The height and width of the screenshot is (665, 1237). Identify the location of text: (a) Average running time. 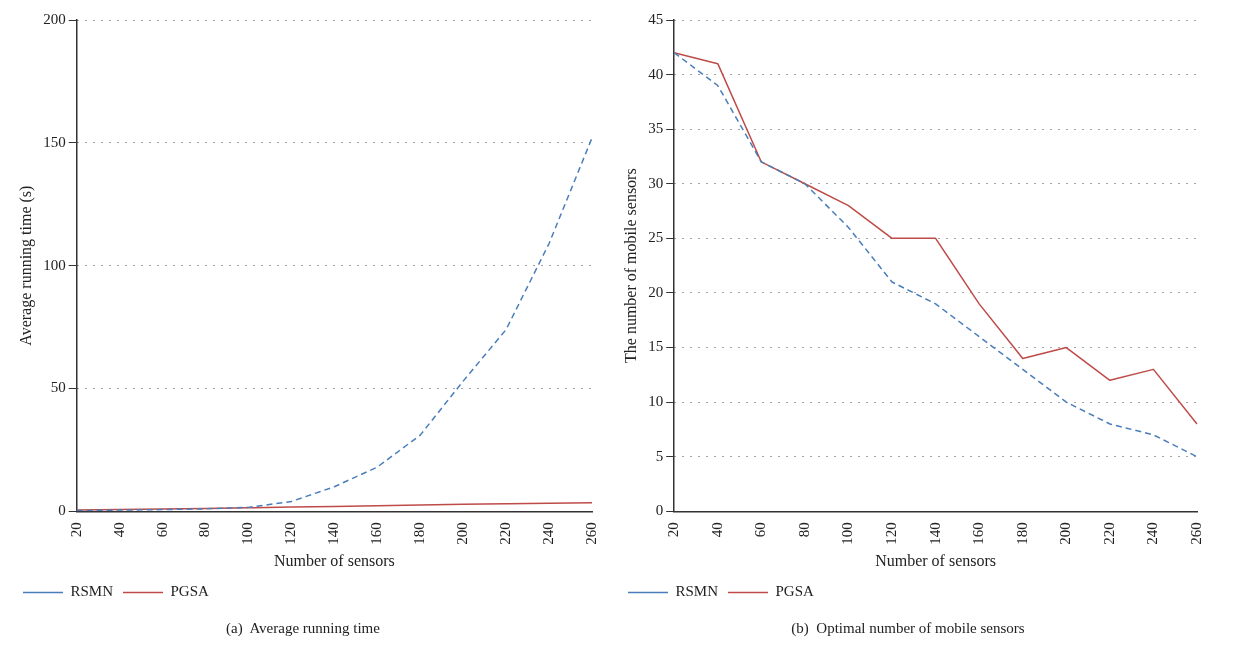
(303, 628).